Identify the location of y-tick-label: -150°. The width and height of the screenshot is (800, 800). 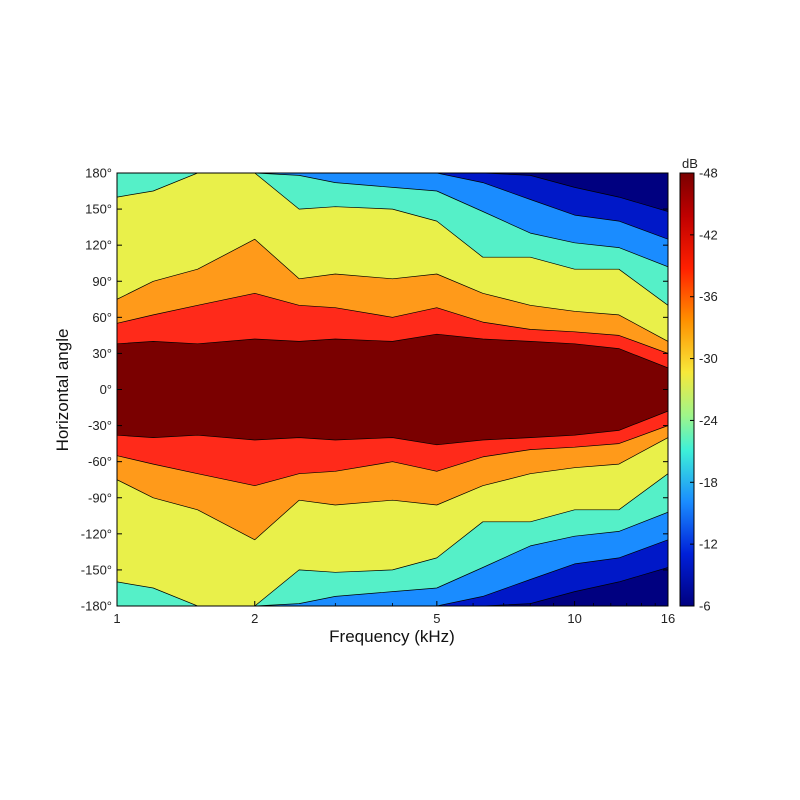
(96, 569).